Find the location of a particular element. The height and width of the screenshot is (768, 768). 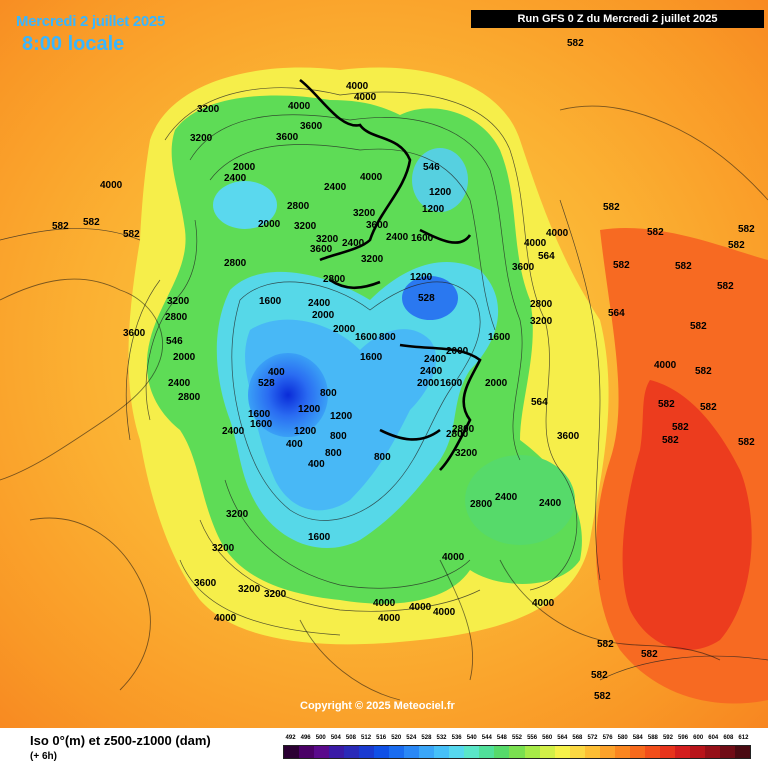

forecast-local-time: 8:00 locale is located at coordinates (73, 44).